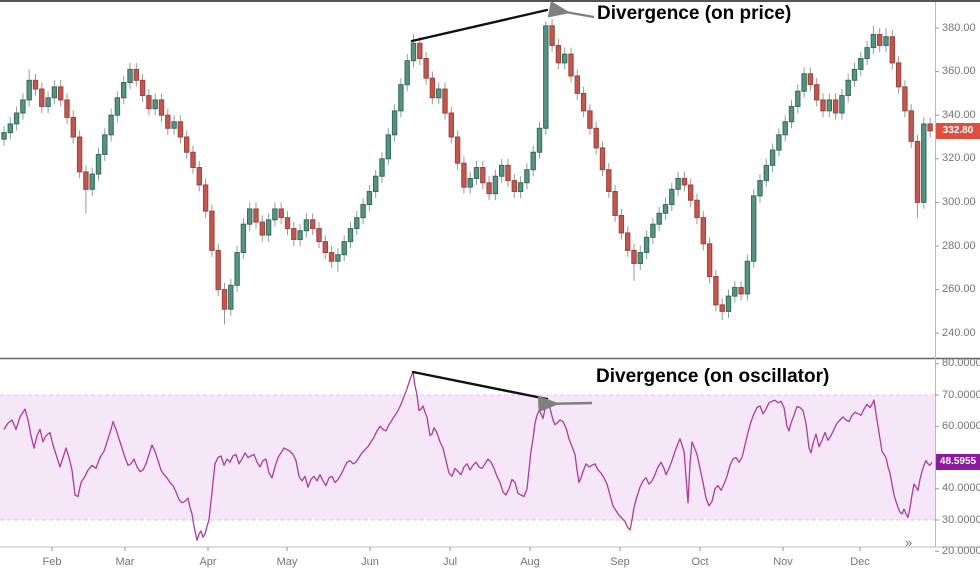  I want to click on month-label-jun: Jun, so click(370, 562).